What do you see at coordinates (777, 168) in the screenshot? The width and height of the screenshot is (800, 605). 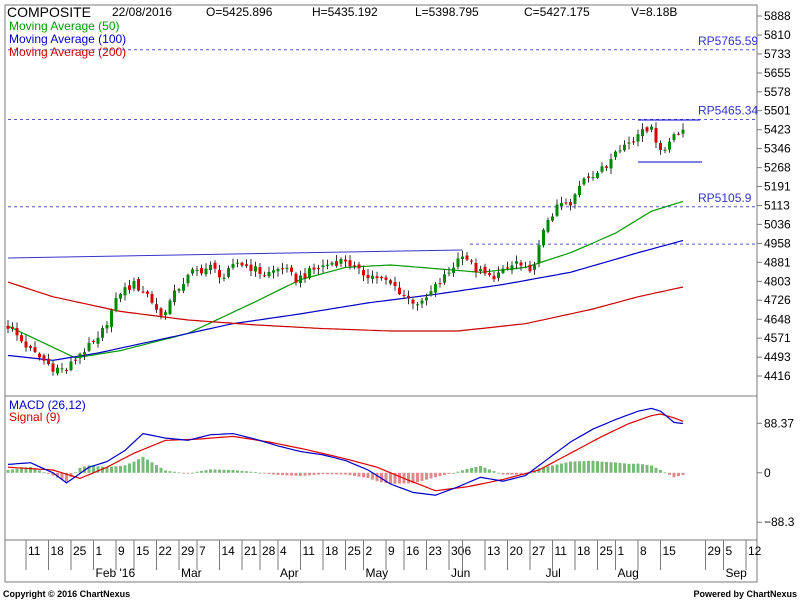 I see `price-tick-label: 5268` at bounding box center [777, 168].